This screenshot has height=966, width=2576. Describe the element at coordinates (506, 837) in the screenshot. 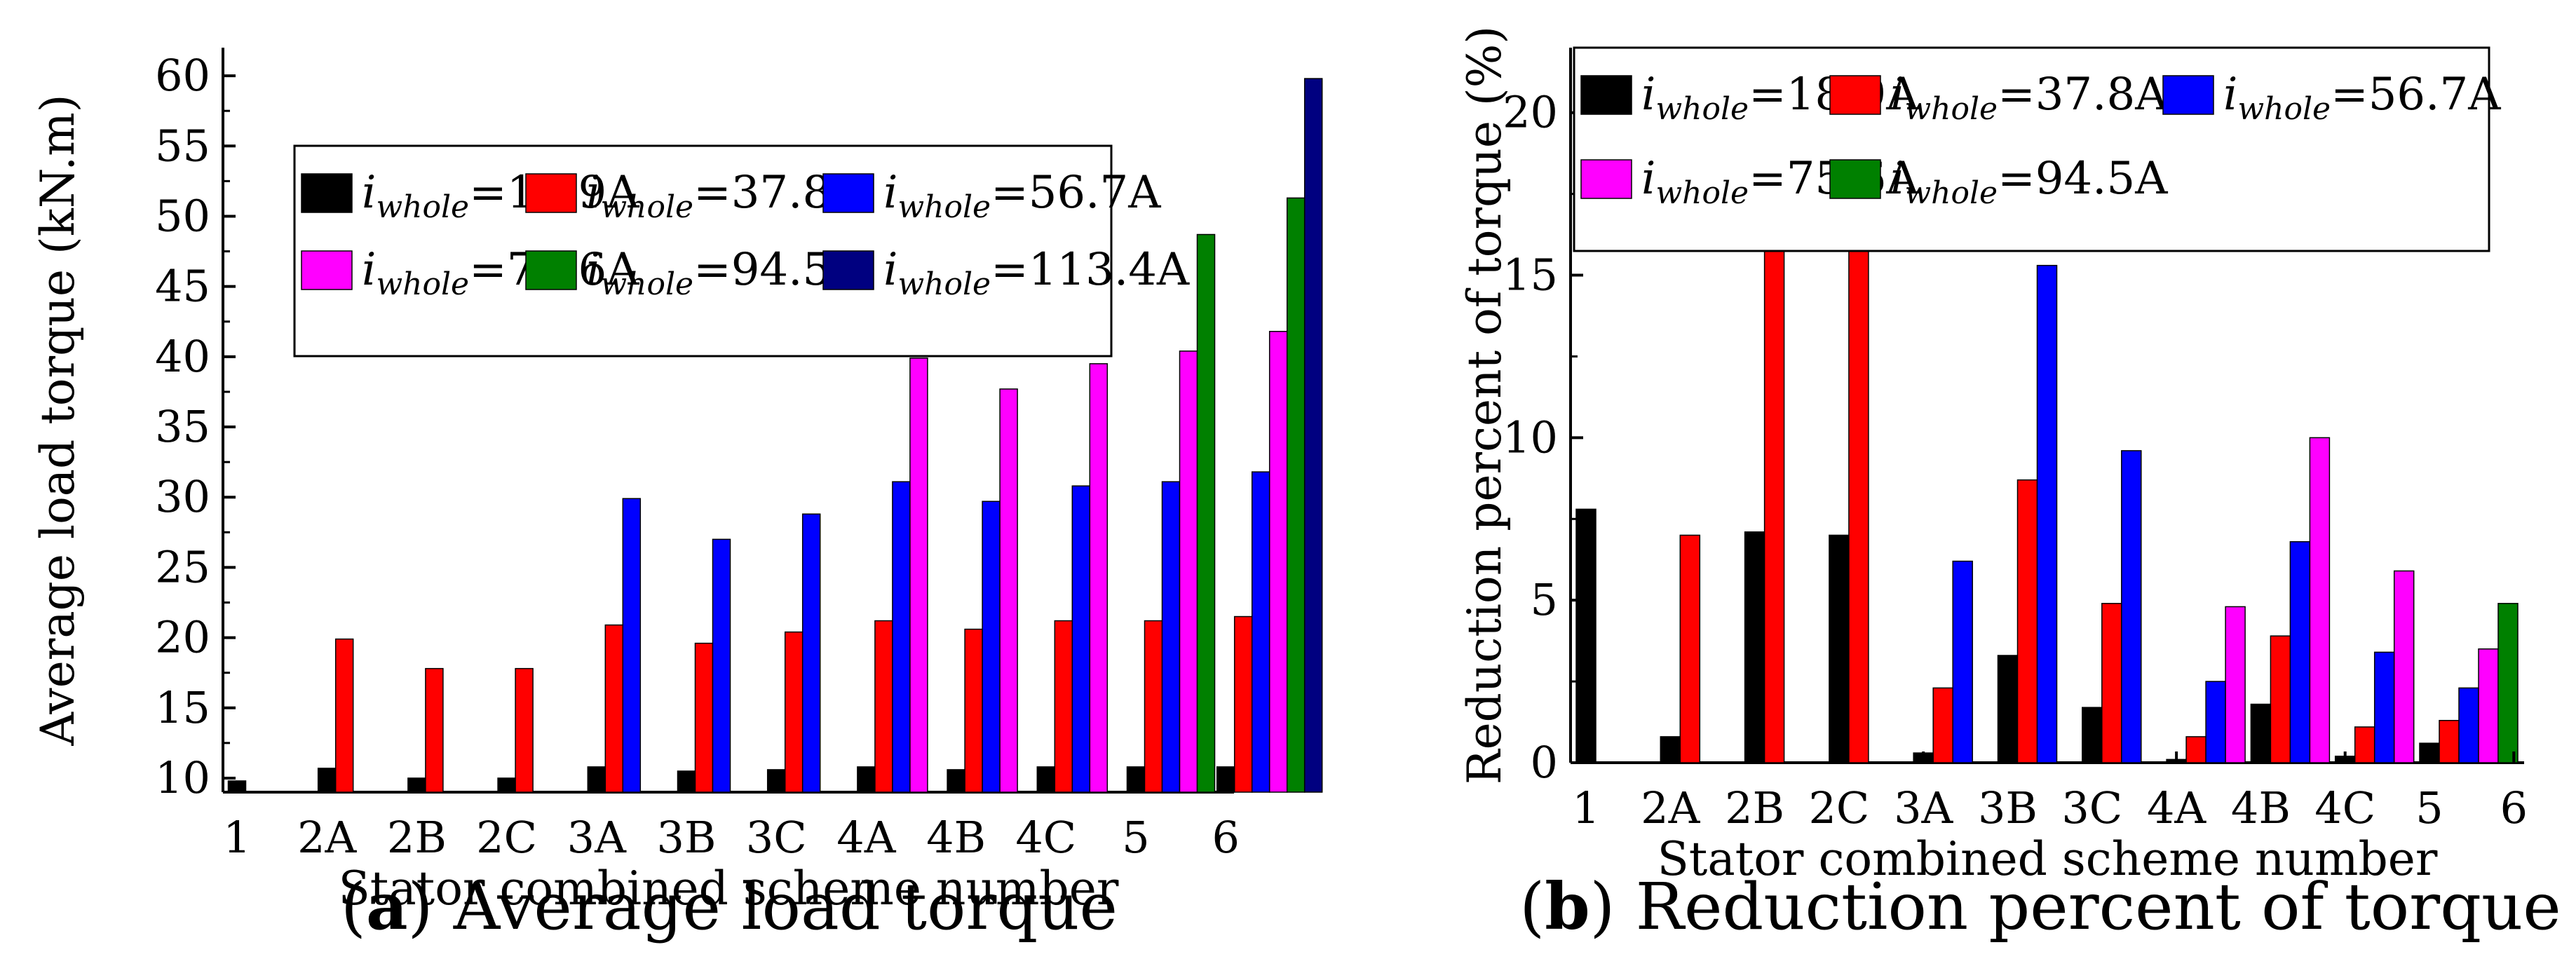

I see `x-tick-label: 2C` at that location.